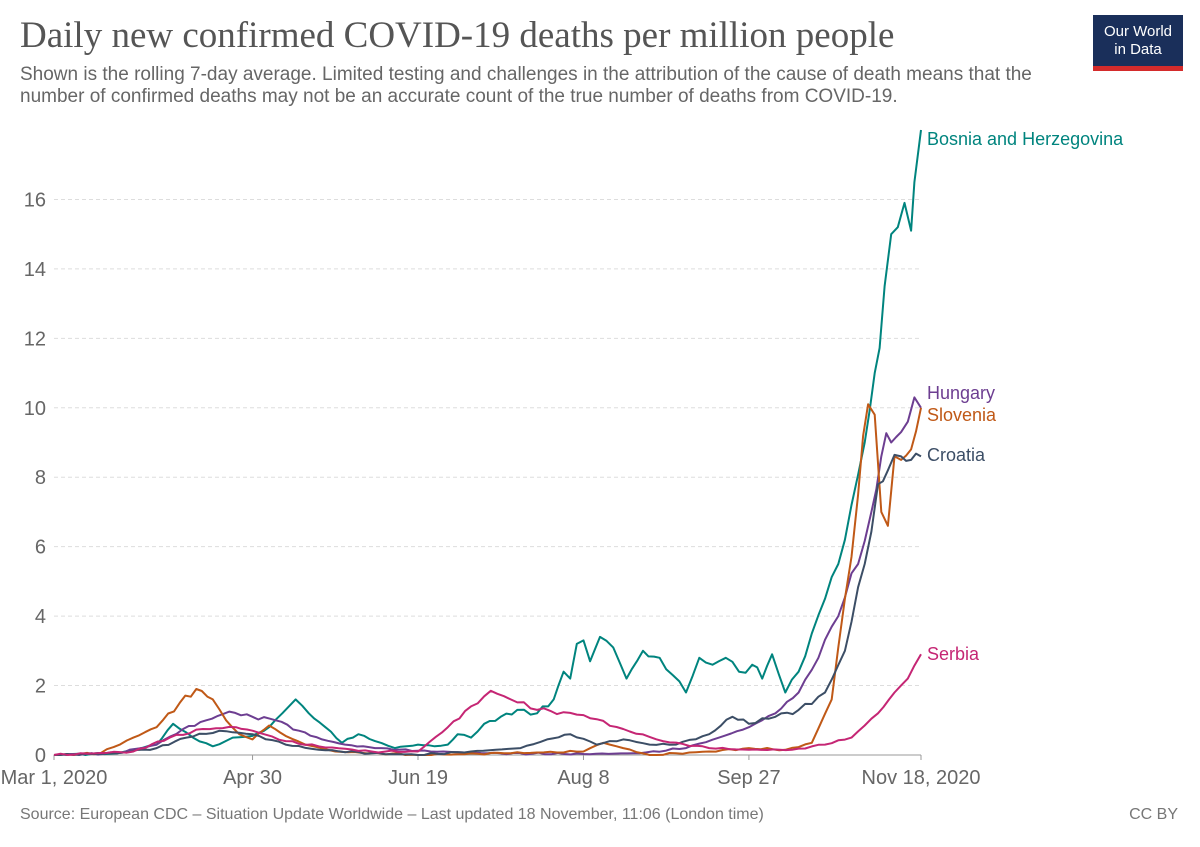 This screenshot has width=1200, height=847. Describe the element at coordinates (40, 687) in the screenshot. I see `y-tick-label: 2` at that location.